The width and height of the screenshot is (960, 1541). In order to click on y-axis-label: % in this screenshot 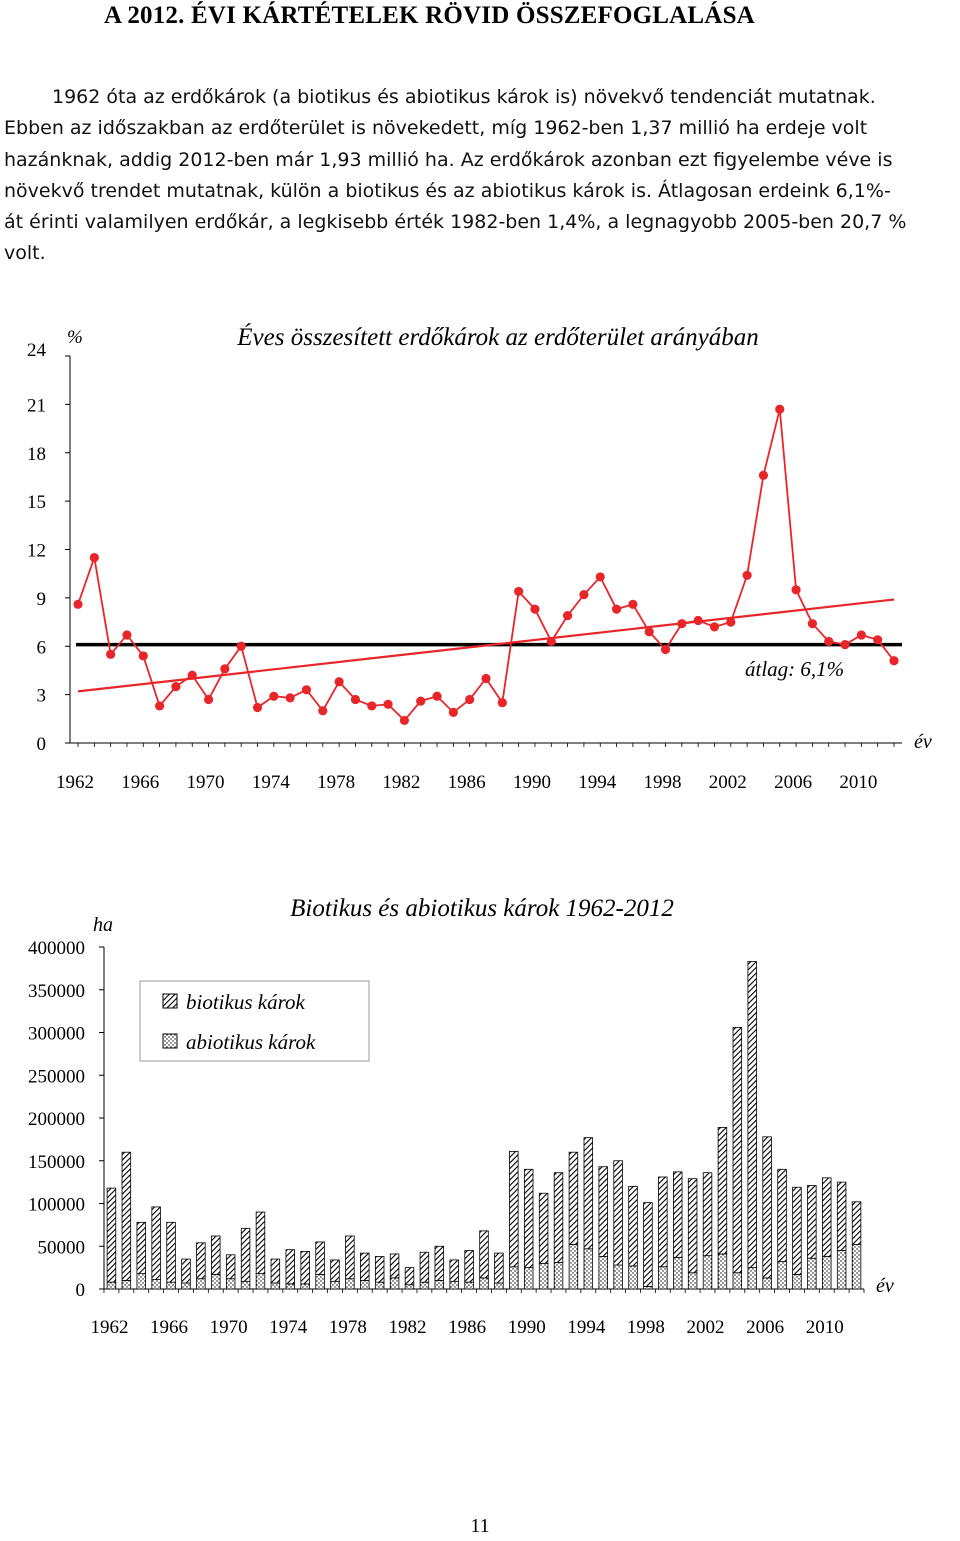, I will do `click(75, 337)`.